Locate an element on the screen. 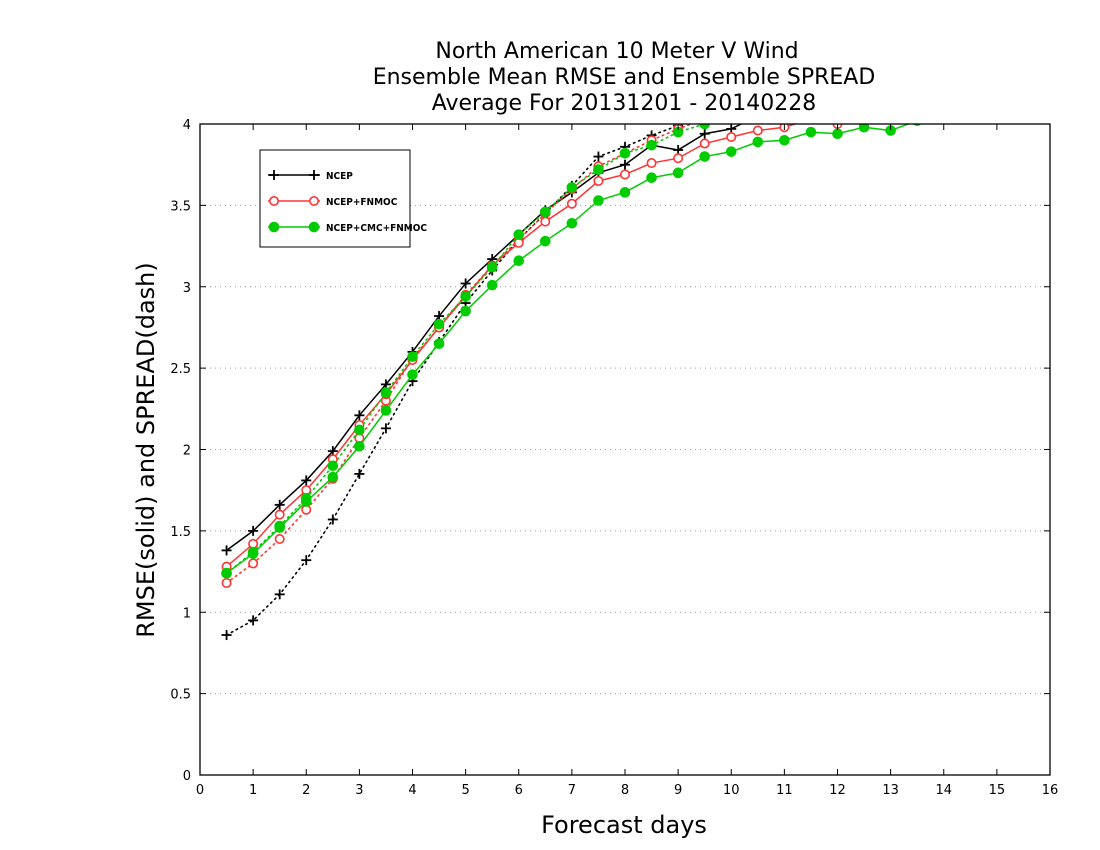 The width and height of the screenshot is (1100, 850). y-tick-label-3.5: 3.5 is located at coordinates (180, 206).